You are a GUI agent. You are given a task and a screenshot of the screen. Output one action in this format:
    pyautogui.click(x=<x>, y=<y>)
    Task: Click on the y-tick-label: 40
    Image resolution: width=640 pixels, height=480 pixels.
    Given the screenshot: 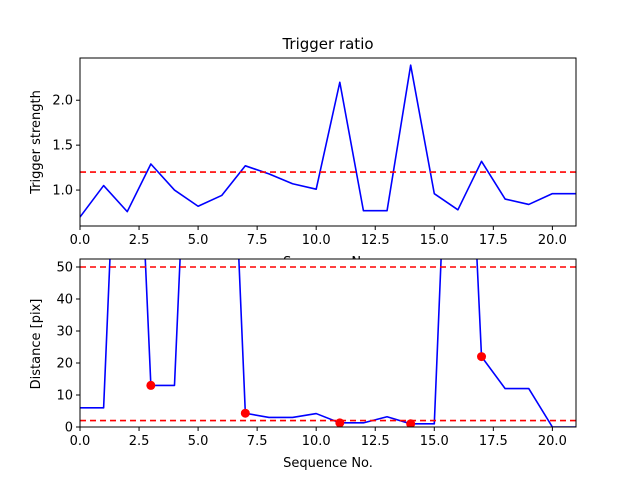 What is the action you would take?
    pyautogui.click(x=64, y=300)
    